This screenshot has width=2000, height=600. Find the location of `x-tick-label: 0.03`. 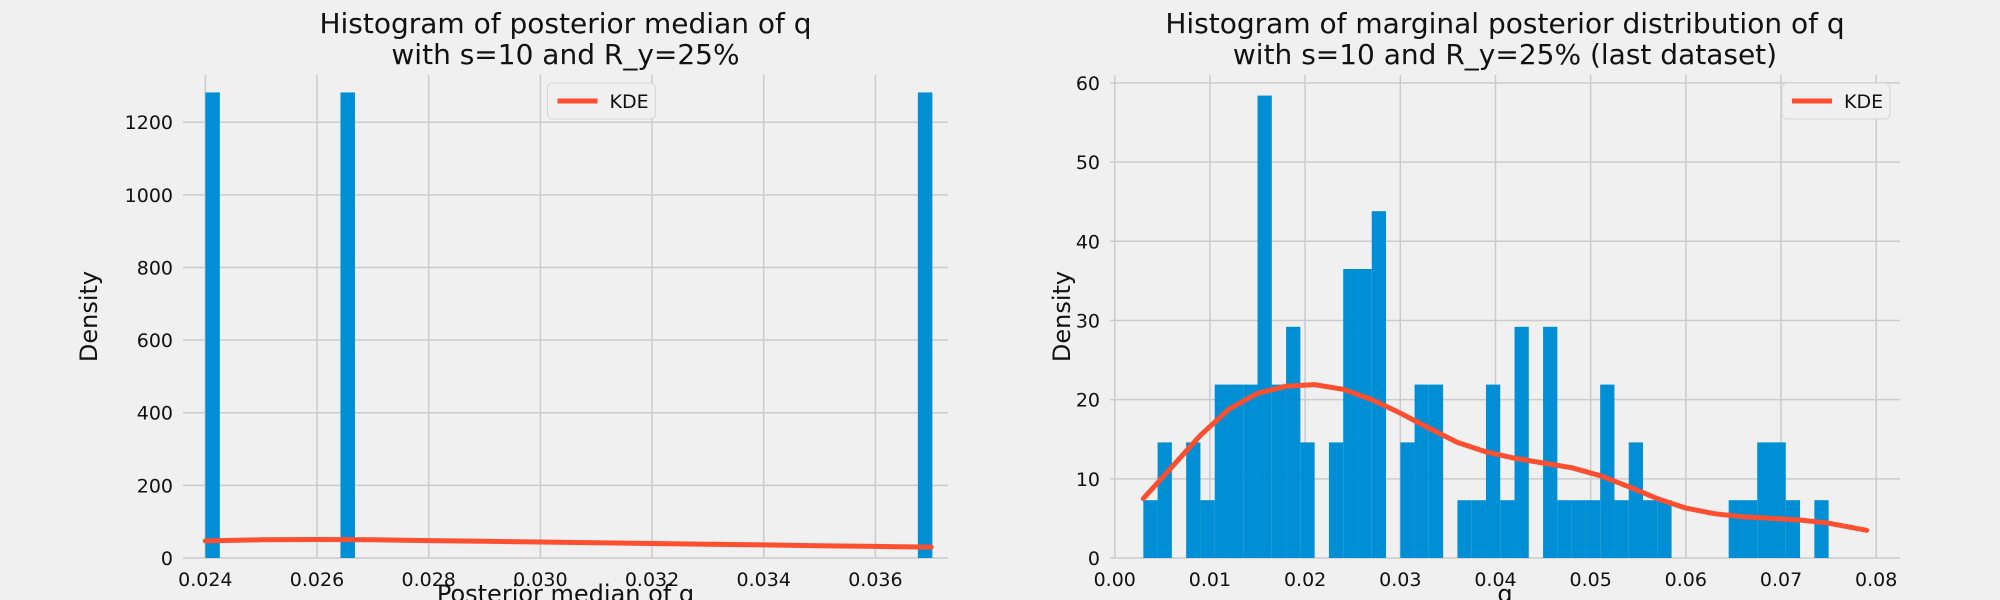

x-tick-label: 0.03 is located at coordinates (1400, 580).